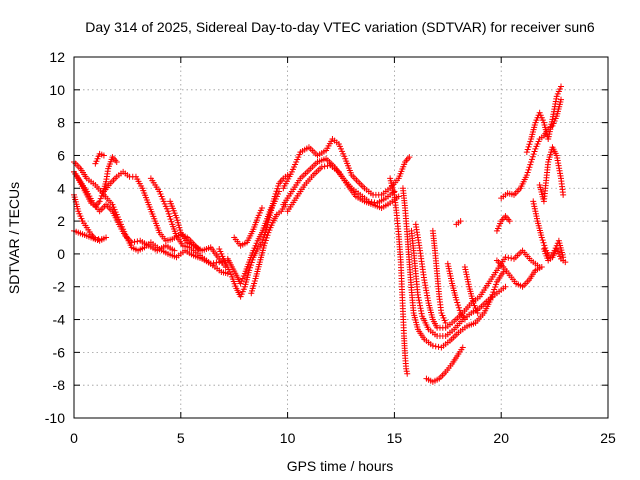 This screenshot has height=480, width=640. Describe the element at coordinates (59, 320) in the screenshot. I see `y-tick-label: -4` at that location.